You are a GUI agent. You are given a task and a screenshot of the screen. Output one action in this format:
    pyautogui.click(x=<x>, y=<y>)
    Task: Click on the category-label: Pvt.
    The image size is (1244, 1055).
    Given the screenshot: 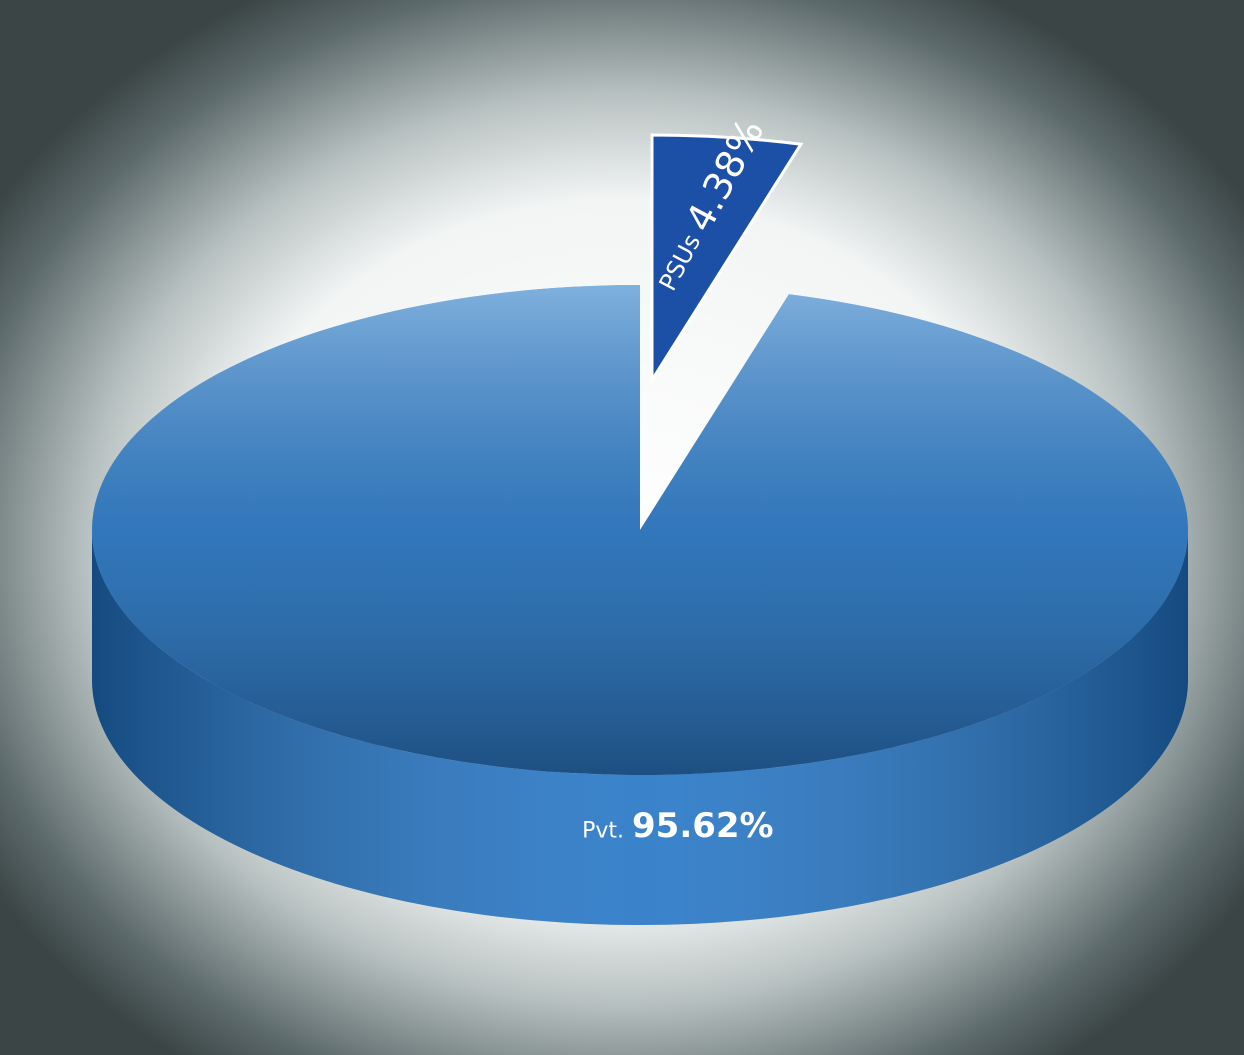 What is the action you would take?
    pyautogui.click(x=603, y=831)
    